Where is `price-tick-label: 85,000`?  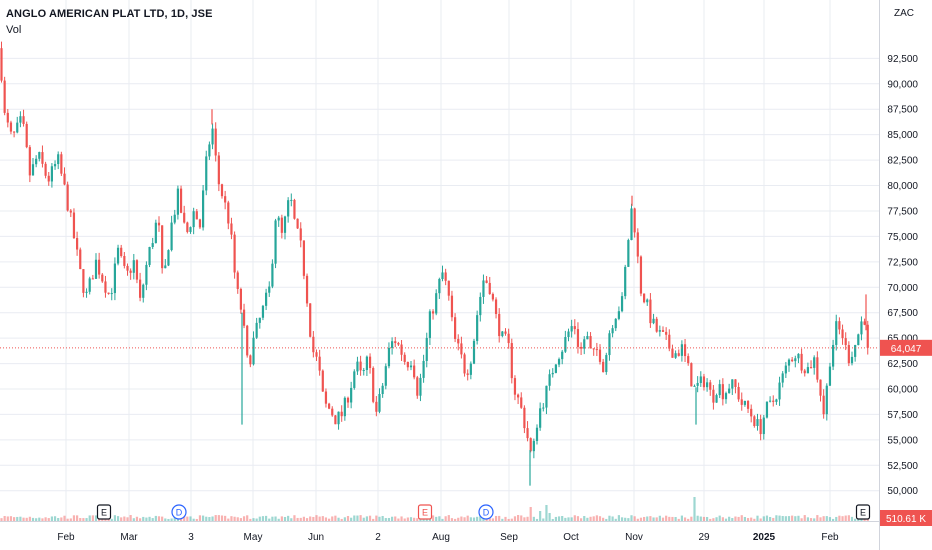
price-tick-label: 85,000 is located at coordinates (902, 135).